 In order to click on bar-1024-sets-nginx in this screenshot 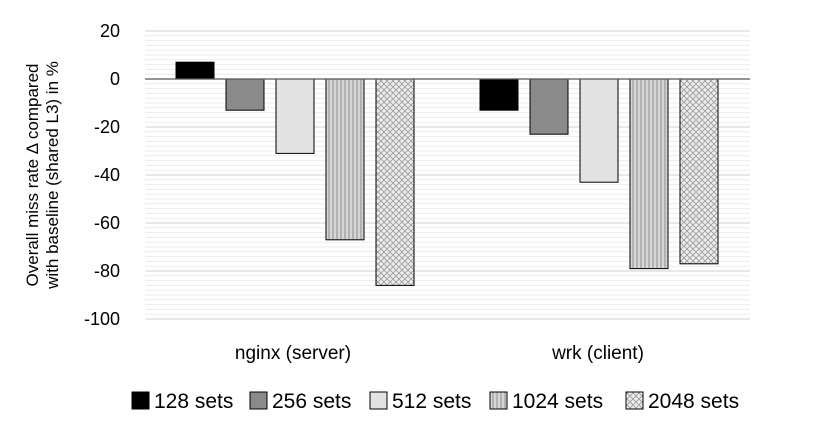, I will do `click(345, 159)`.